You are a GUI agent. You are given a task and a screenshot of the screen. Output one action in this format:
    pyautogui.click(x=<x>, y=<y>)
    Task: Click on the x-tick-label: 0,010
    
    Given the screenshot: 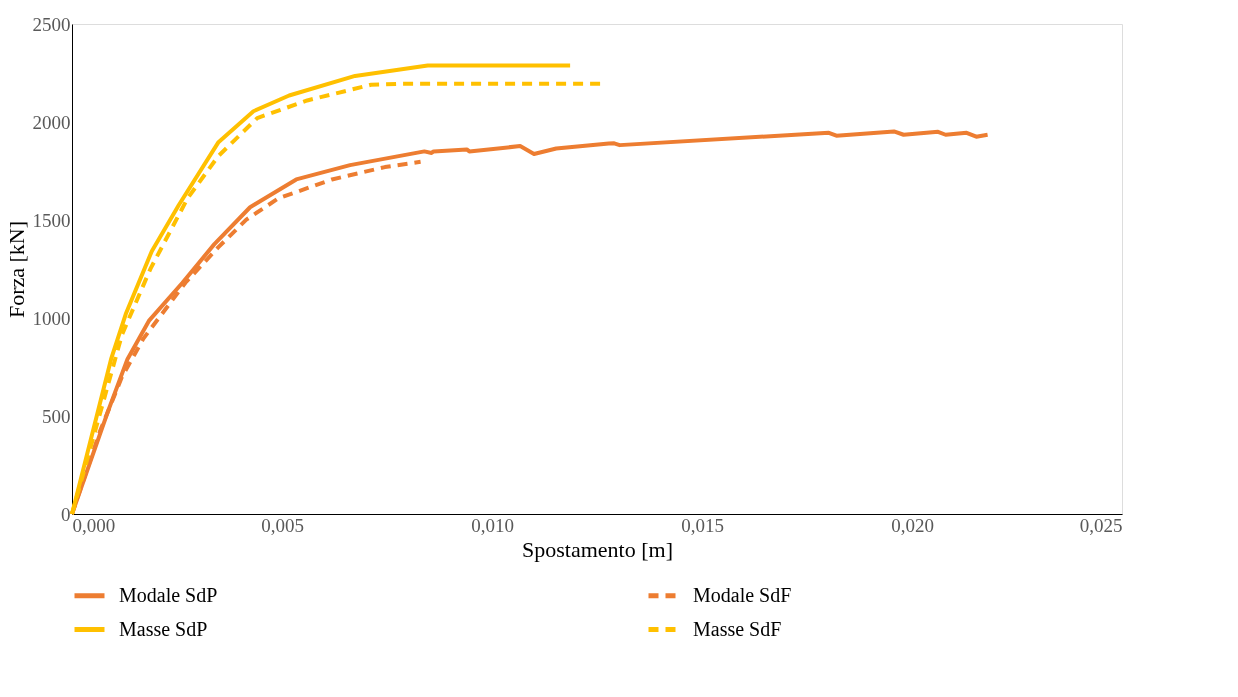 What is the action you would take?
    pyautogui.click(x=492, y=525)
    